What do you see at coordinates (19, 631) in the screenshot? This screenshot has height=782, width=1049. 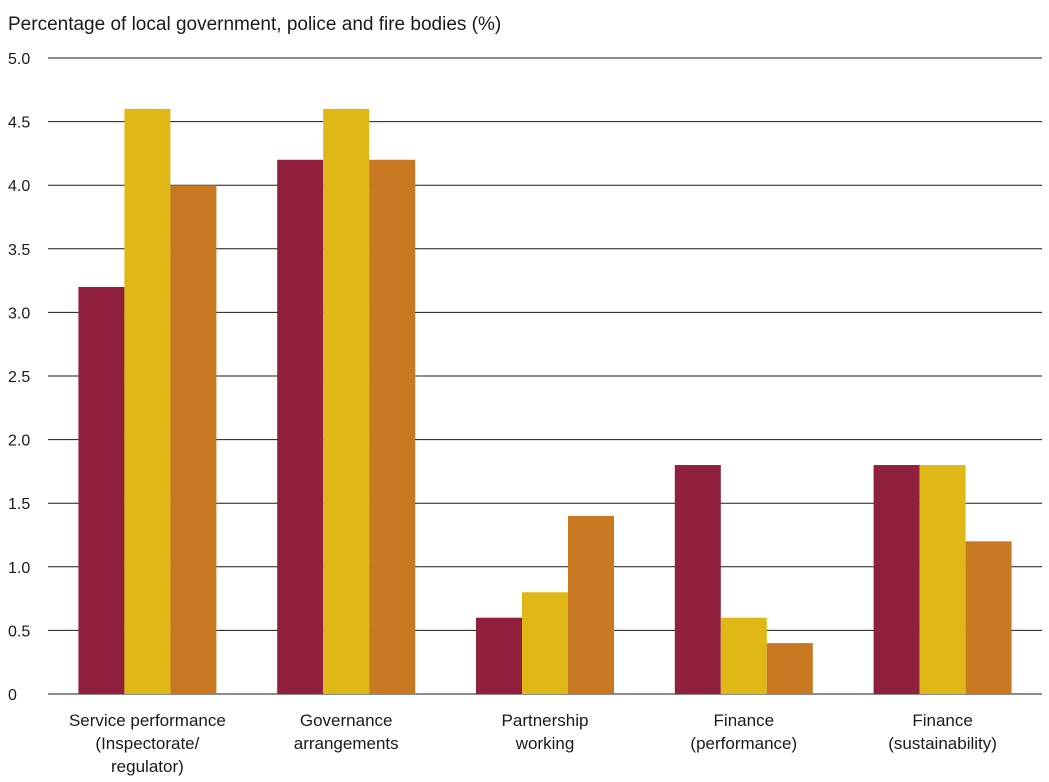 I see `y-tick-label: 0.5` at bounding box center [19, 631].